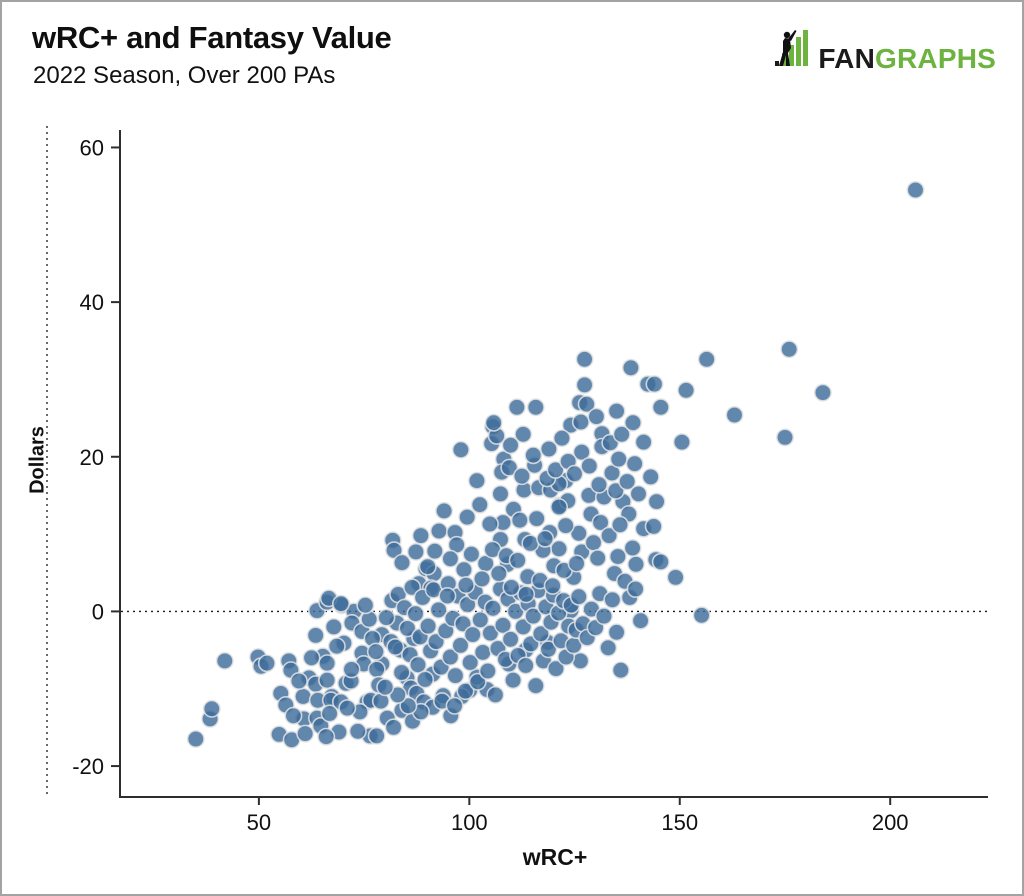 This screenshot has height=896, width=1024. I want to click on fangraphs-logo: FANGRAPHS, so click(885, 50).